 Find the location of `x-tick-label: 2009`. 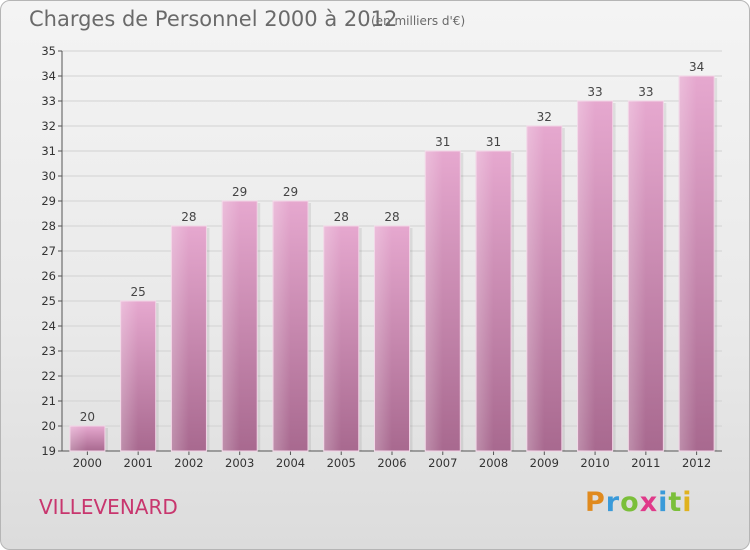

x-tick-label: 2009 is located at coordinates (544, 463).